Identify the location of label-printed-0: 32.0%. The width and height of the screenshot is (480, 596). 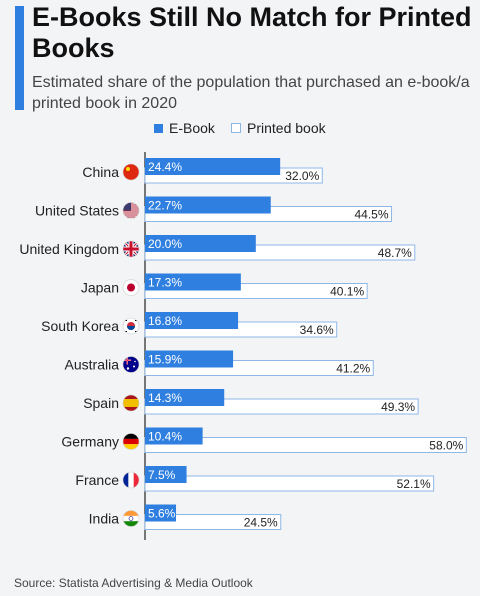
(302, 176).